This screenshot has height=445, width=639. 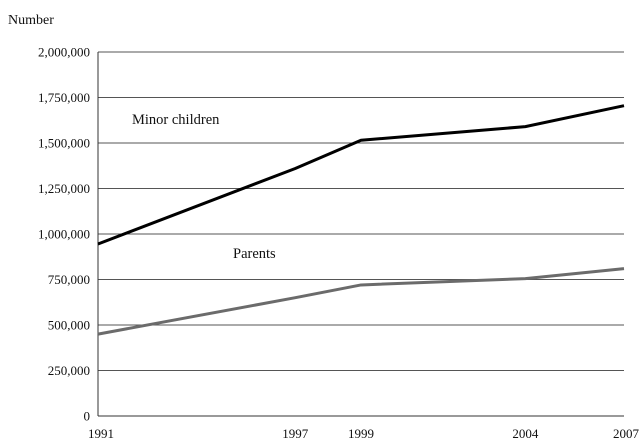 What do you see at coordinates (31, 20) in the screenshot?
I see `y-axis-title: Number` at bounding box center [31, 20].